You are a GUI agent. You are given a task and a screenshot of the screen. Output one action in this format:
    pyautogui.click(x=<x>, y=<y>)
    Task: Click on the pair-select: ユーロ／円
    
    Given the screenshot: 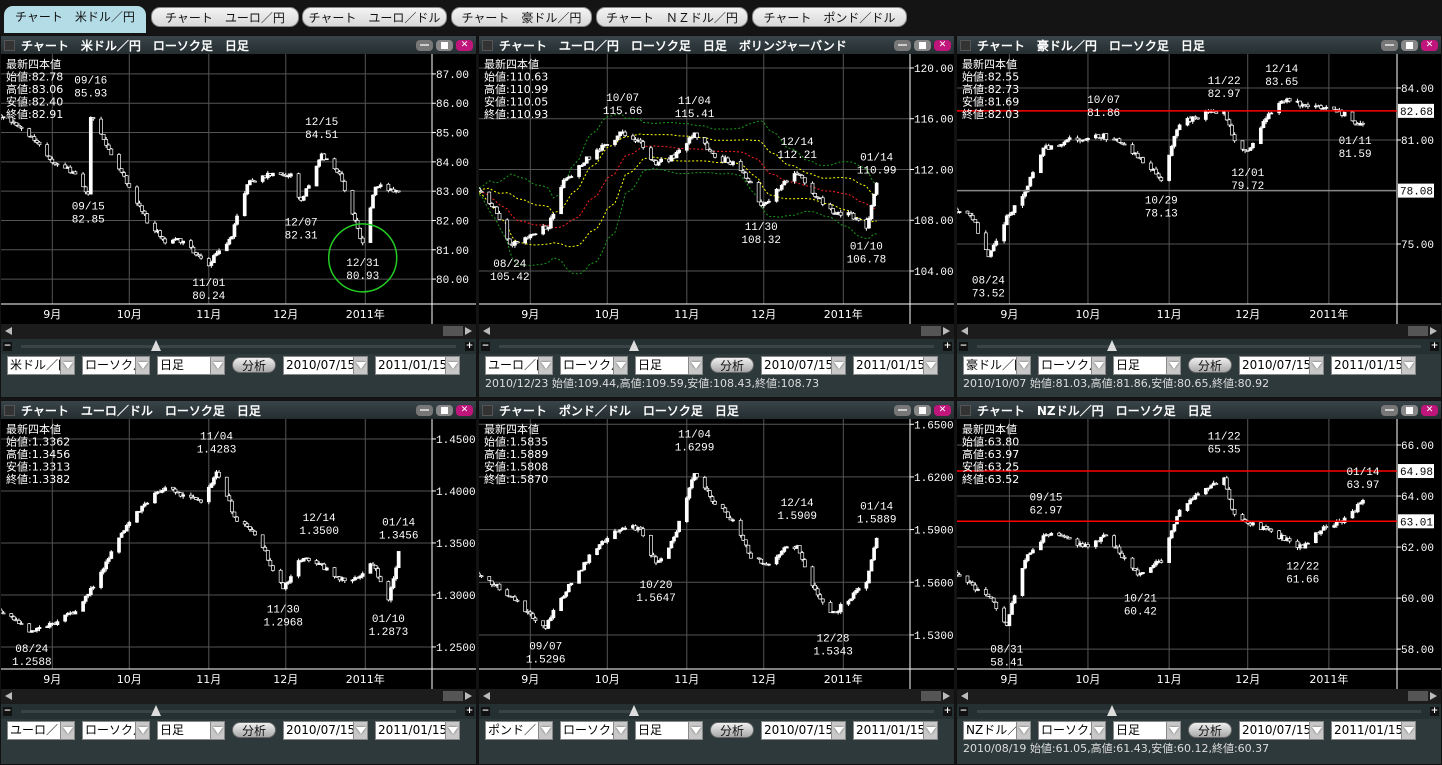 What is the action you would take?
    pyautogui.click(x=519, y=365)
    